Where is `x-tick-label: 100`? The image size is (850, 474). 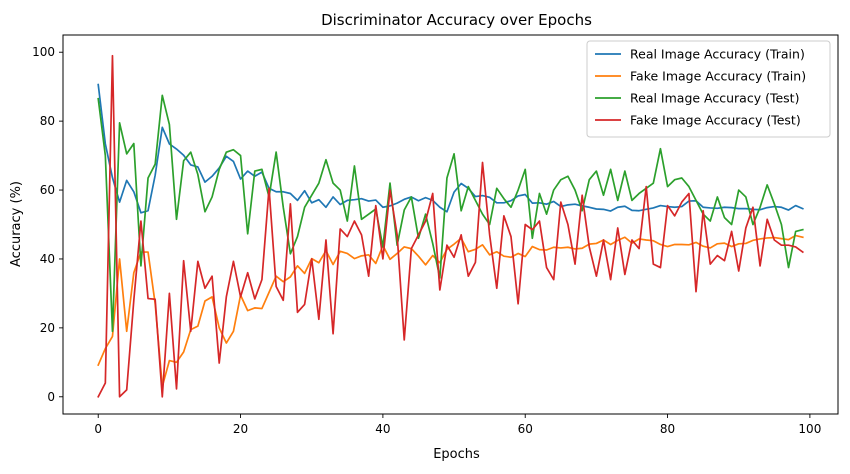 x-tick-label: 100 is located at coordinates (809, 429).